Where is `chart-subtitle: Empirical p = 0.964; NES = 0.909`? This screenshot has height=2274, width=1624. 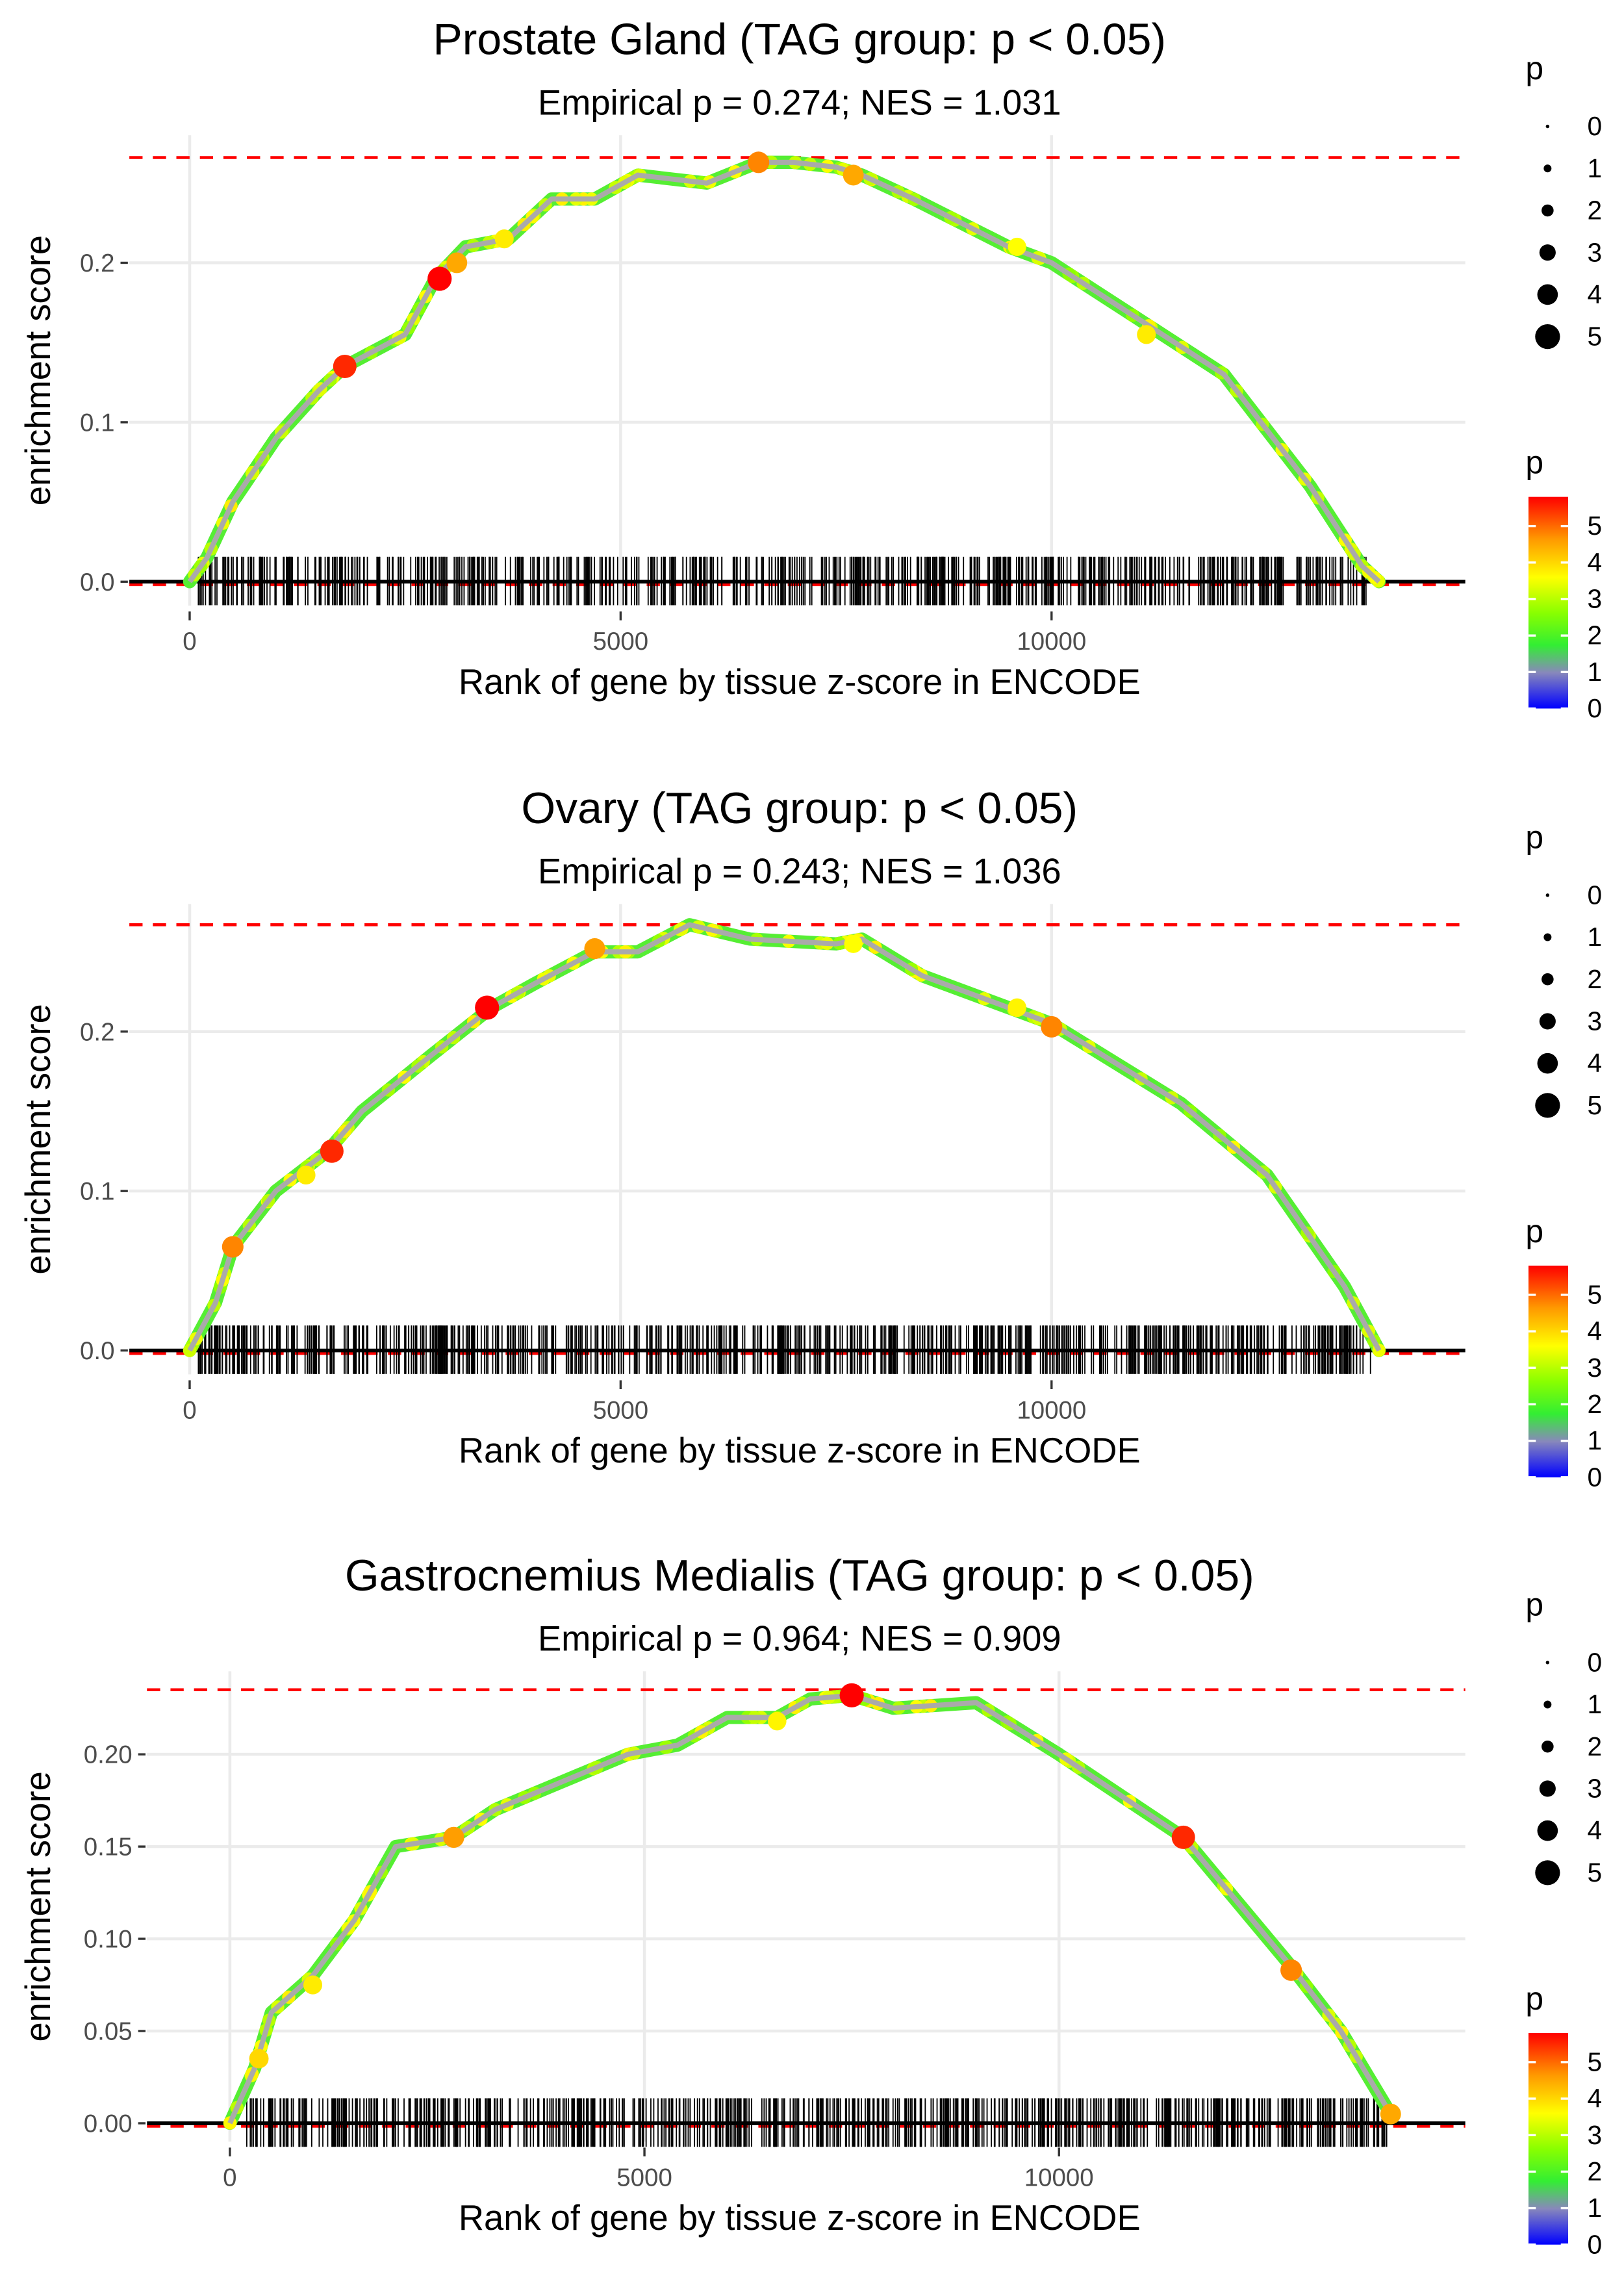
chart-subtitle: Empirical p = 0.964; NES = 0.909 is located at coordinates (799, 1639).